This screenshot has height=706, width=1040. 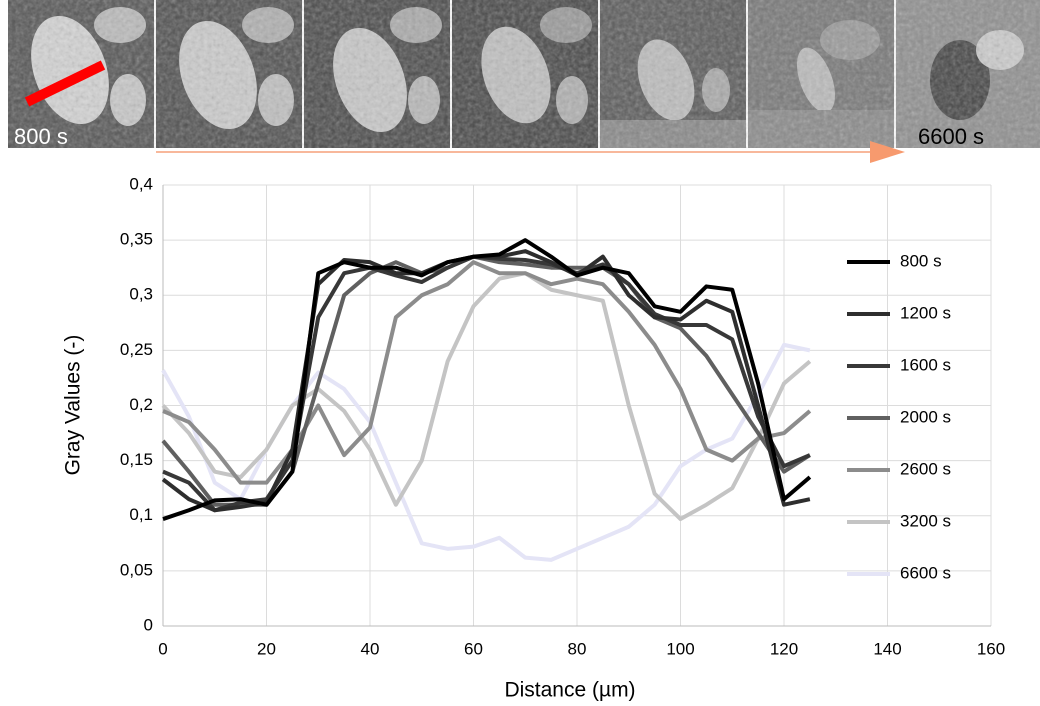 I want to click on x-tick-label: 160, so click(x=991, y=648).